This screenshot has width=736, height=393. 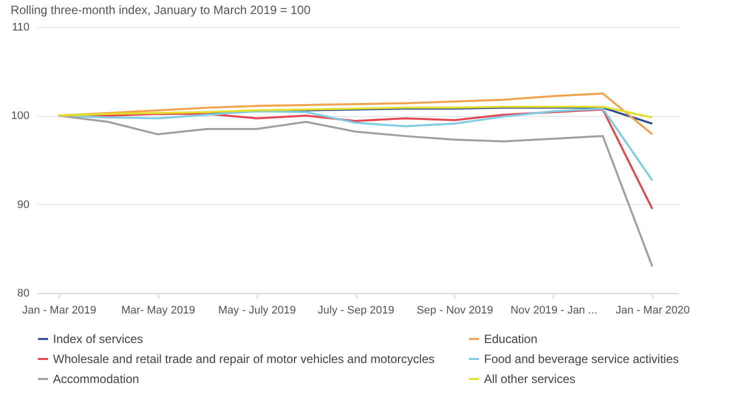 What do you see at coordinates (23, 204) in the screenshot?
I see `y-tick-label: 90` at bounding box center [23, 204].